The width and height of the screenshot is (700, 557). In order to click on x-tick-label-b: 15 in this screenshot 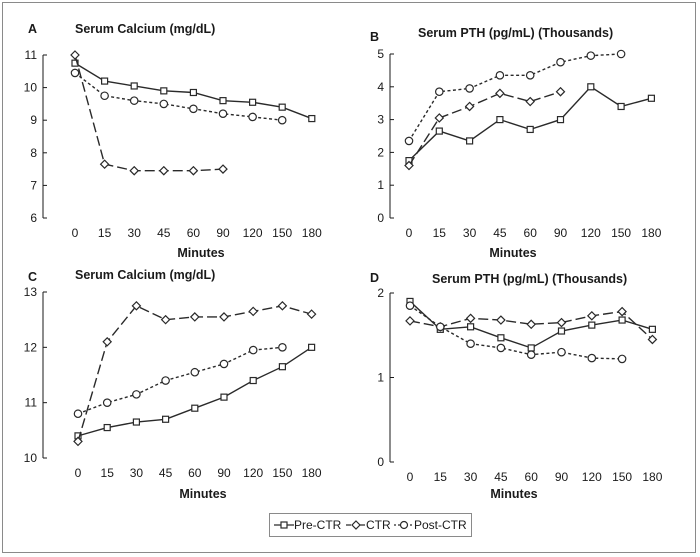, I will do `click(440, 233)`.